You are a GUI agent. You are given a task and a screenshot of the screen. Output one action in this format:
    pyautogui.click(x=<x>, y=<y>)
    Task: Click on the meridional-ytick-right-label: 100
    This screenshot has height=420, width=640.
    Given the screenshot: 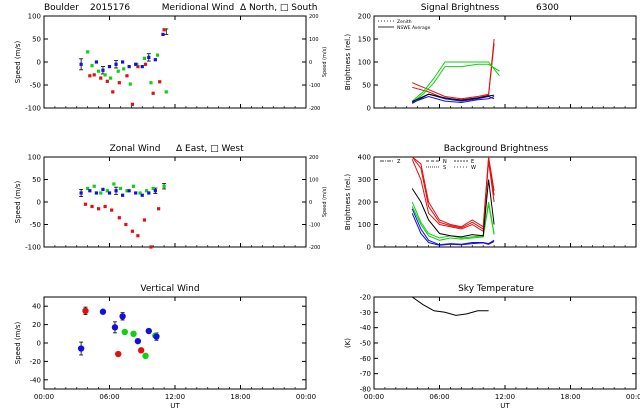 What is the action you would take?
    pyautogui.click(x=314, y=40)
    